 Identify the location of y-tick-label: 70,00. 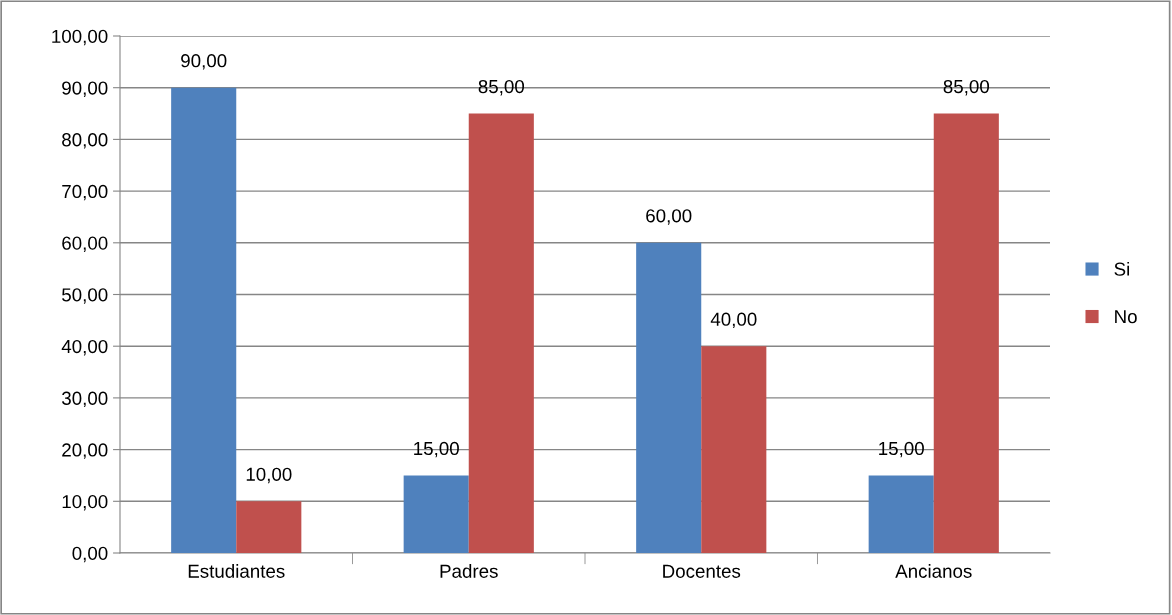
(85, 192).